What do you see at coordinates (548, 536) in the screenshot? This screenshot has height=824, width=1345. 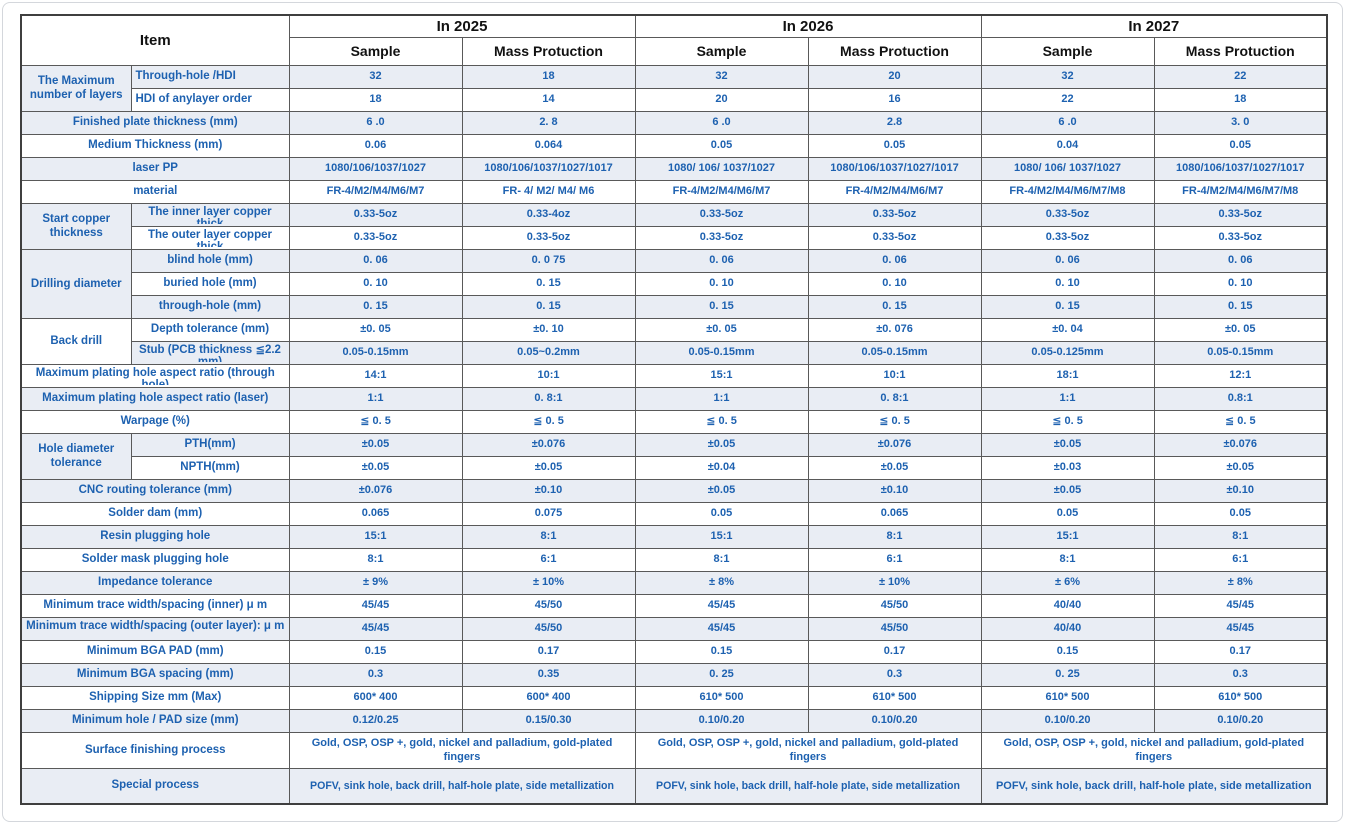 I see `value-cell: 8:1` at bounding box center [548, 536].